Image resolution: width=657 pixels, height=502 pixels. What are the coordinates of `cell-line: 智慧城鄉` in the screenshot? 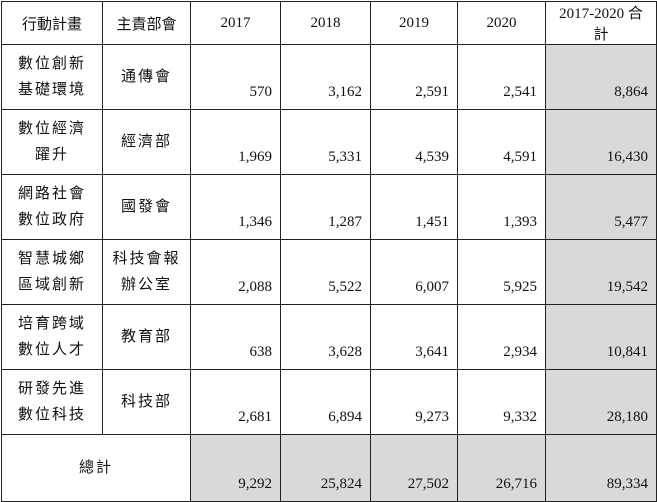 It's located at (51, 259).